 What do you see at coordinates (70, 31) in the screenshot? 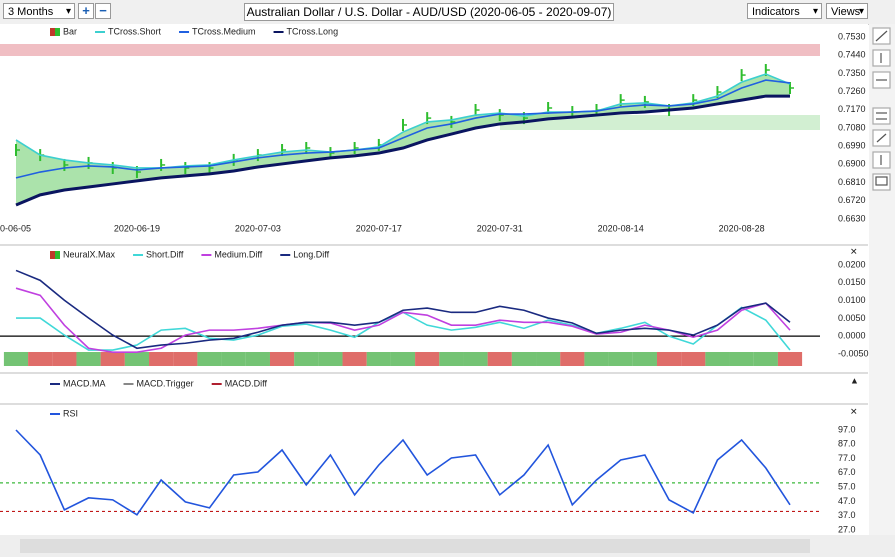
I see `legend-label: Bar` at bounding box center [70, 31].